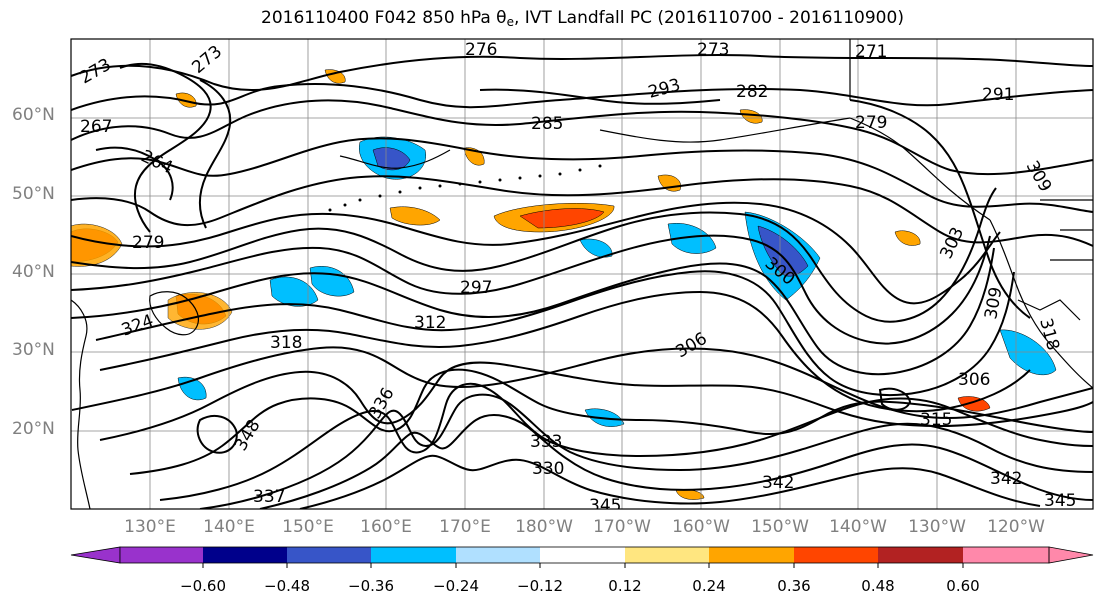 This screenshot has width=1105, height=603. Describe the element at coordinates (752, 92) in the screenshot. I see `contour-label: 282` at that location.